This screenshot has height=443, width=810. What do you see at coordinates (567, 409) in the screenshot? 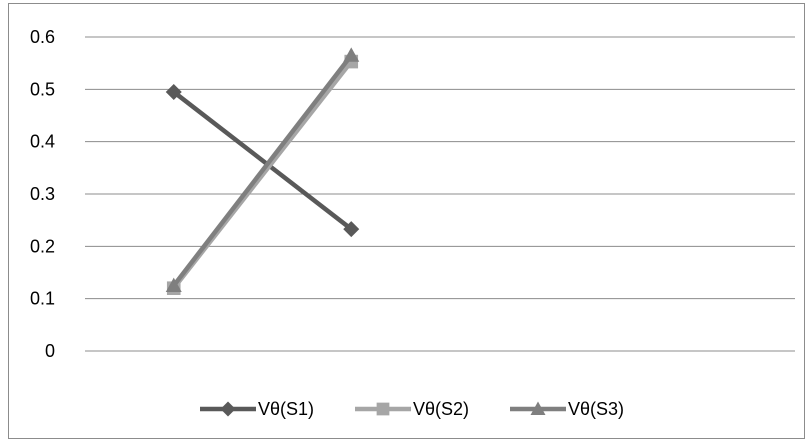
I see `legend-item: Vθ(S3)` at bounding box center [567, 409].